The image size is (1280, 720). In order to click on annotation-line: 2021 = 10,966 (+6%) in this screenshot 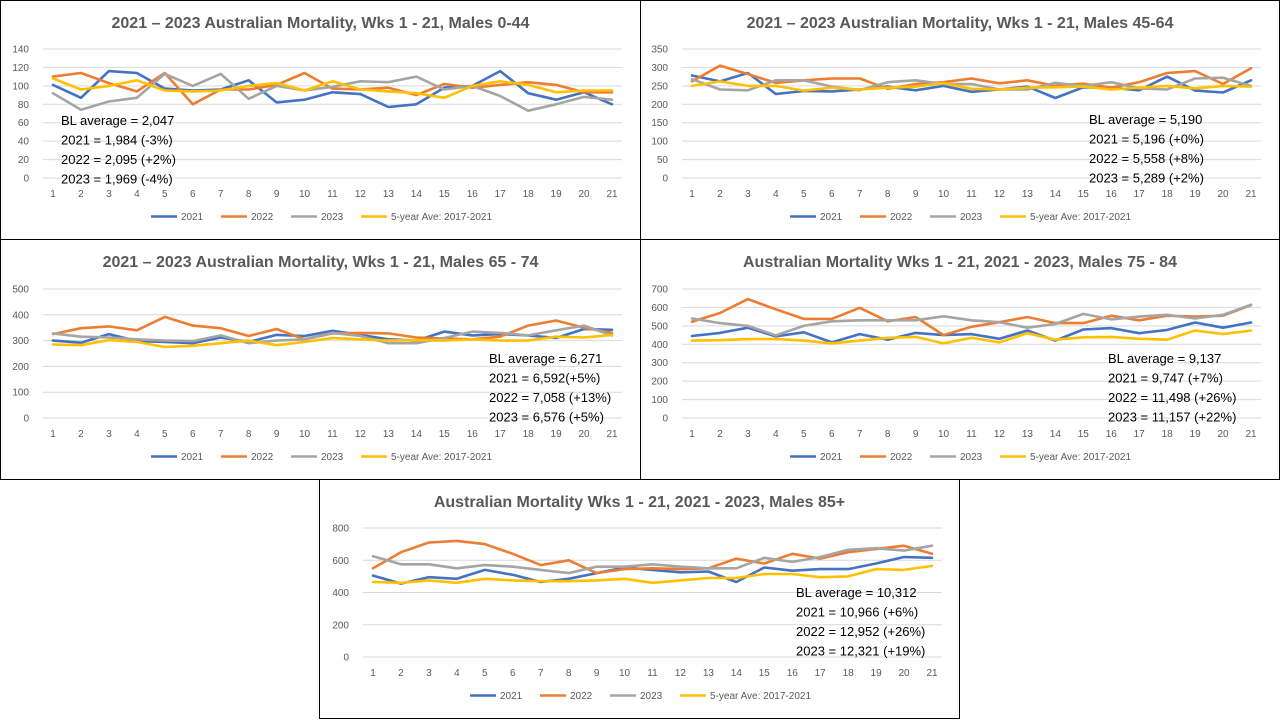, I will do `click(857, 612)`.